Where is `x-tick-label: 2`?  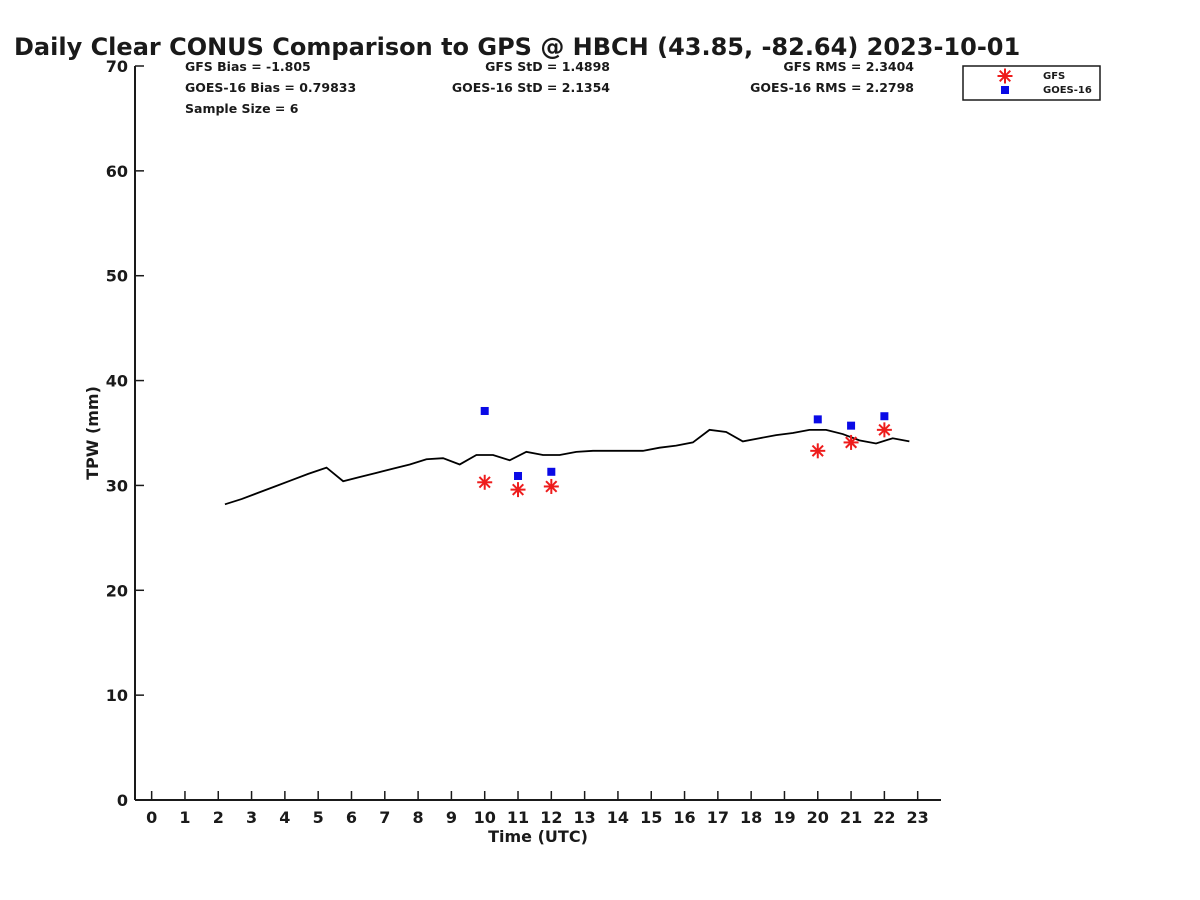 x-tick-label: 2 is located at coordinates (218, 817).